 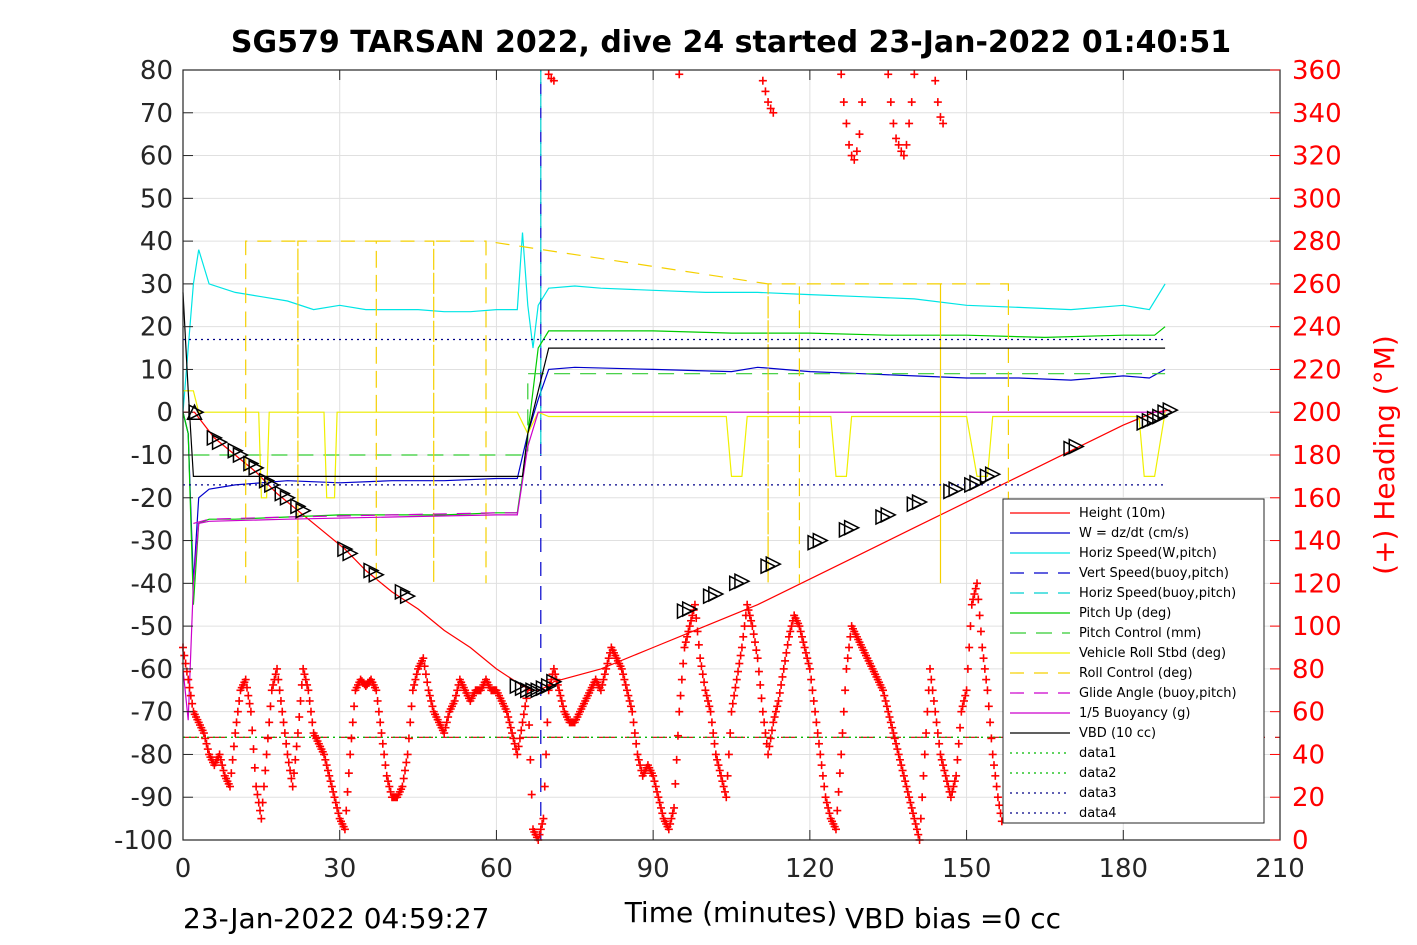 What do you see at coordinates (1317, 199) in the screenshot?
I see `y-tick-label-right: 300` at bounding box center [1317, 199].